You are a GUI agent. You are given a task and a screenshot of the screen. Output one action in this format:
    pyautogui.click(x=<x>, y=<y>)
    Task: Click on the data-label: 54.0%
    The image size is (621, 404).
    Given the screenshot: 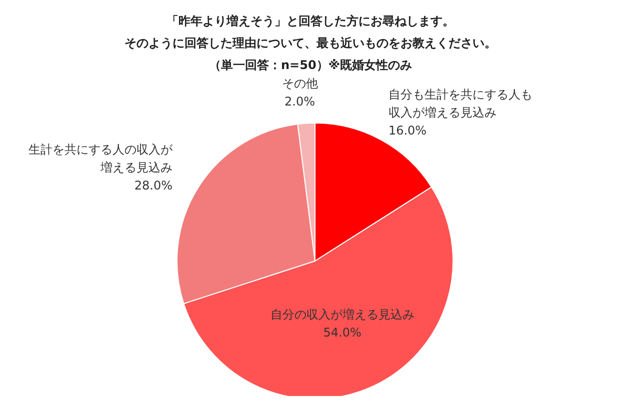 What is the action you would take?
    pyautogui.click(x=342, y=333)
    